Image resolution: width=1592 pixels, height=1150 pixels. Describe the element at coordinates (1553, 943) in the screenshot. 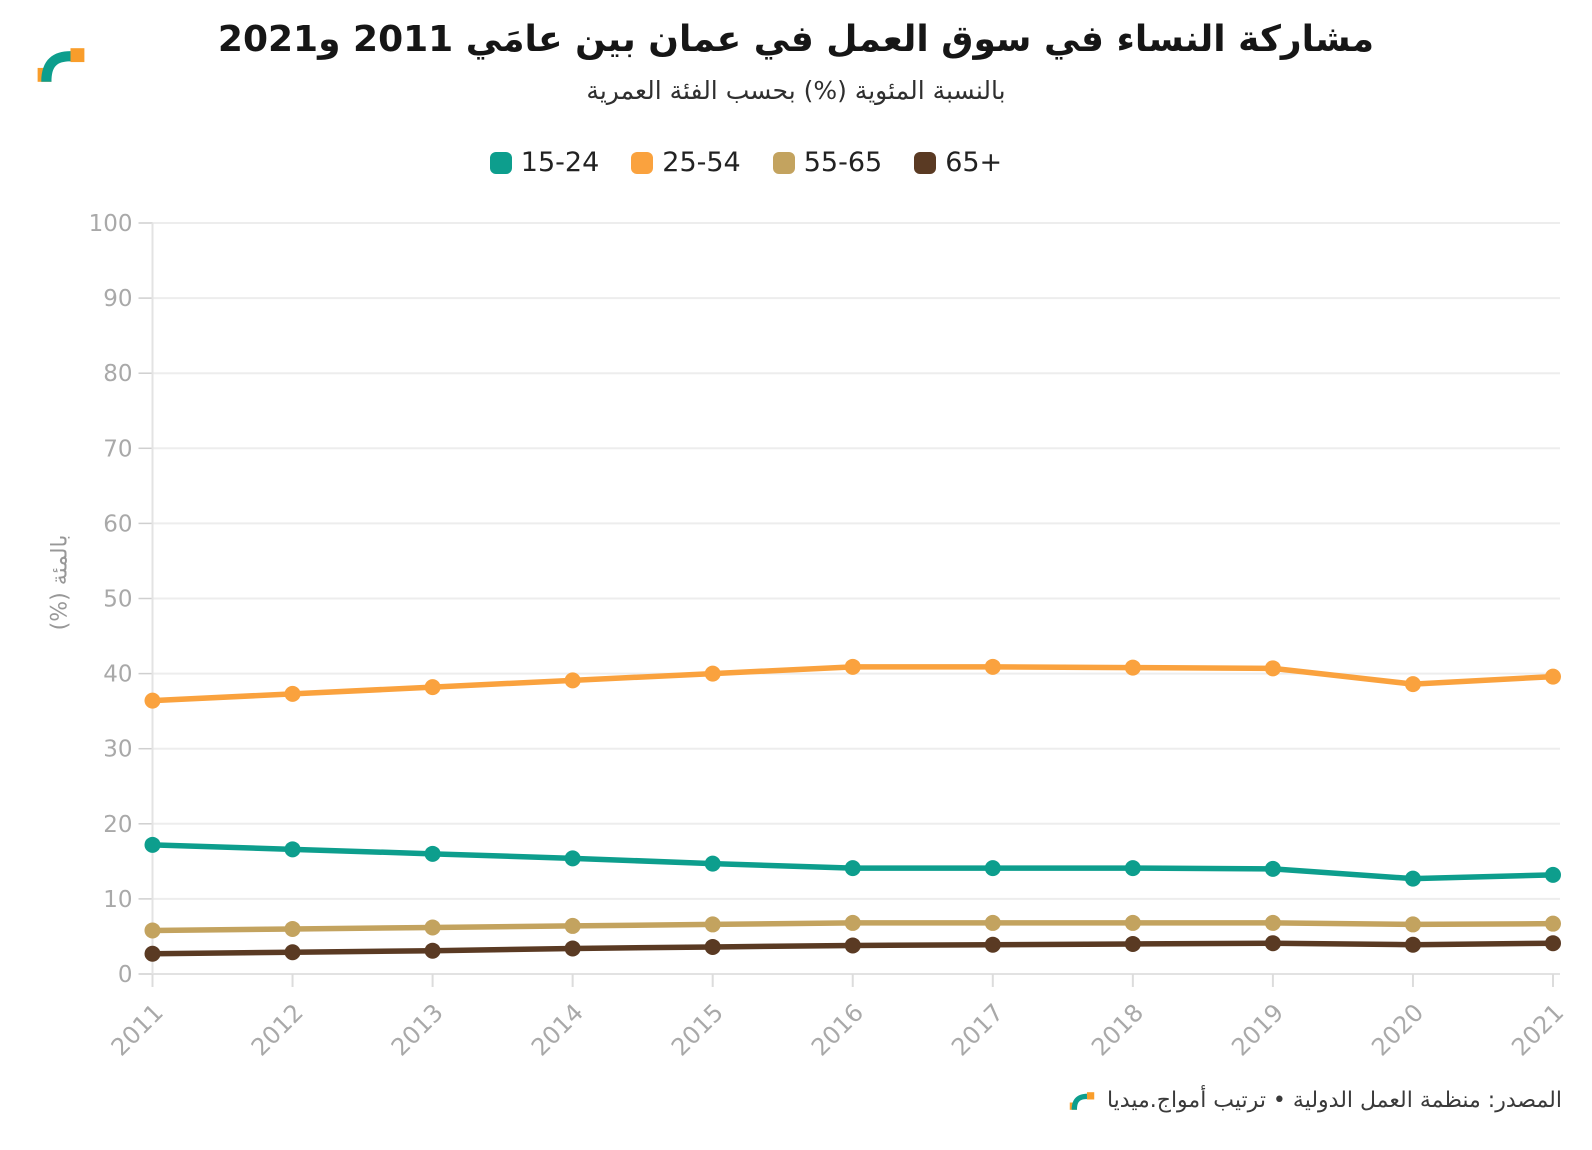

I see `data-point-65+-2021` at that location.